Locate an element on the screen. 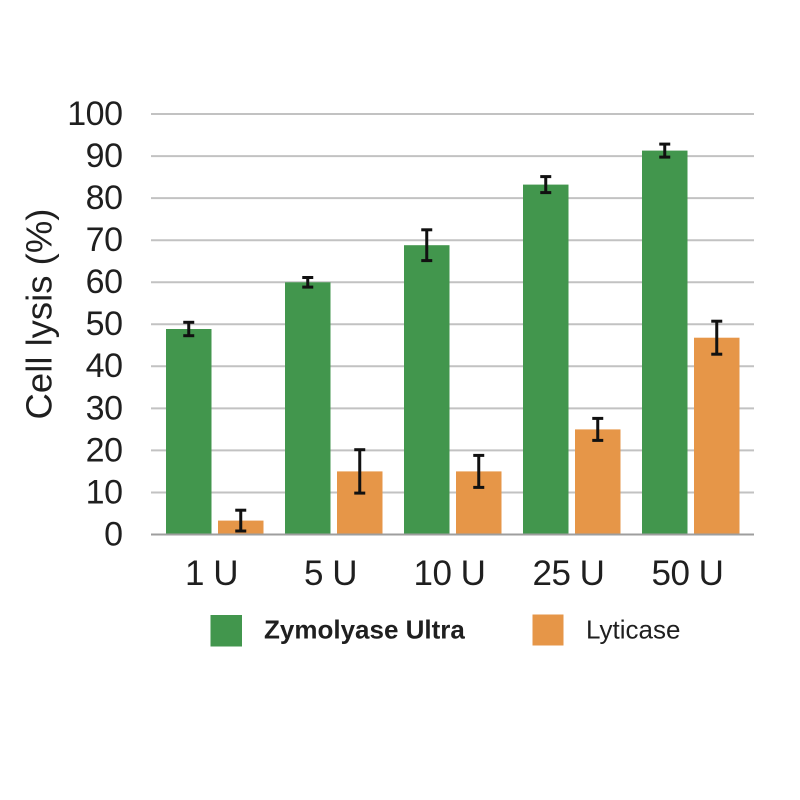 The width and height of the screenshot is (800, 800). svg-text: 10 is located at coordinates (104, 492).